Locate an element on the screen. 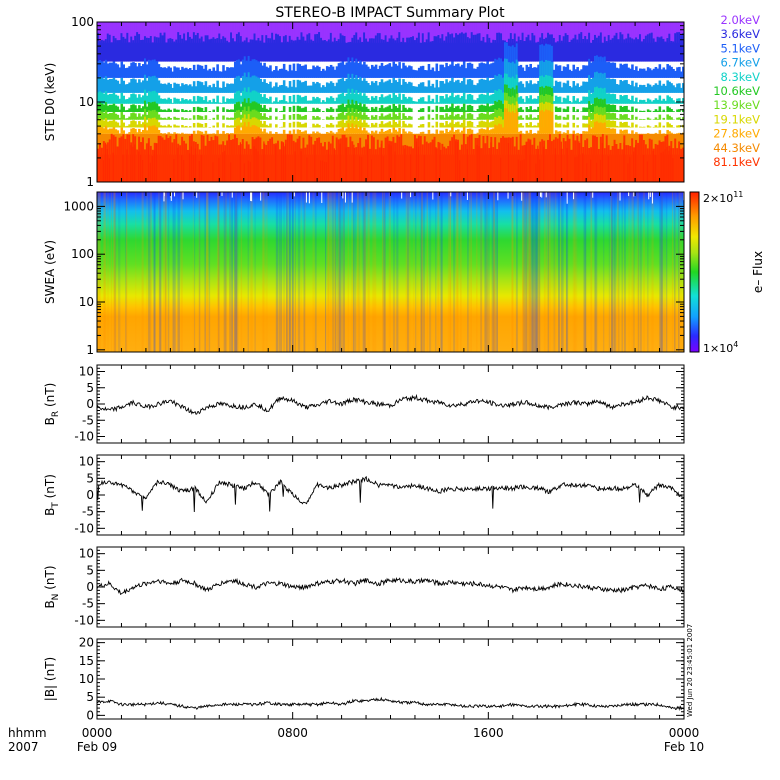 The image size is (780, 780). swea-gap is located at coordinates (649, 196).